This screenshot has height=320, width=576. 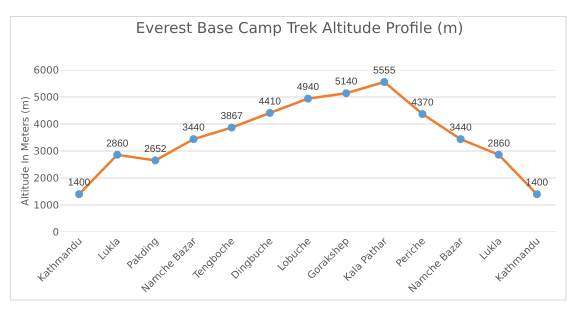 What do you see at coordinates (46, 206) in the screenshot?
I see `y-tick-label: 1000` at bounding box center [46, 206].